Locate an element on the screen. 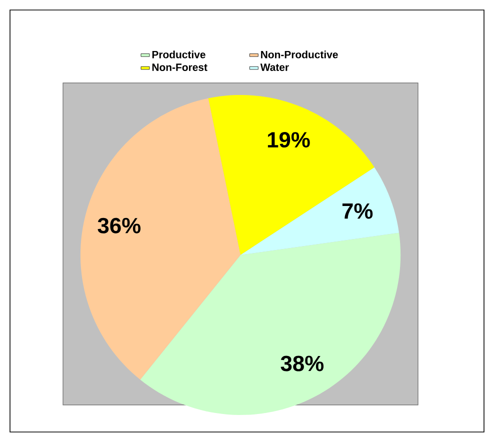  legend-label: Water is located at coordinates (274, 67).